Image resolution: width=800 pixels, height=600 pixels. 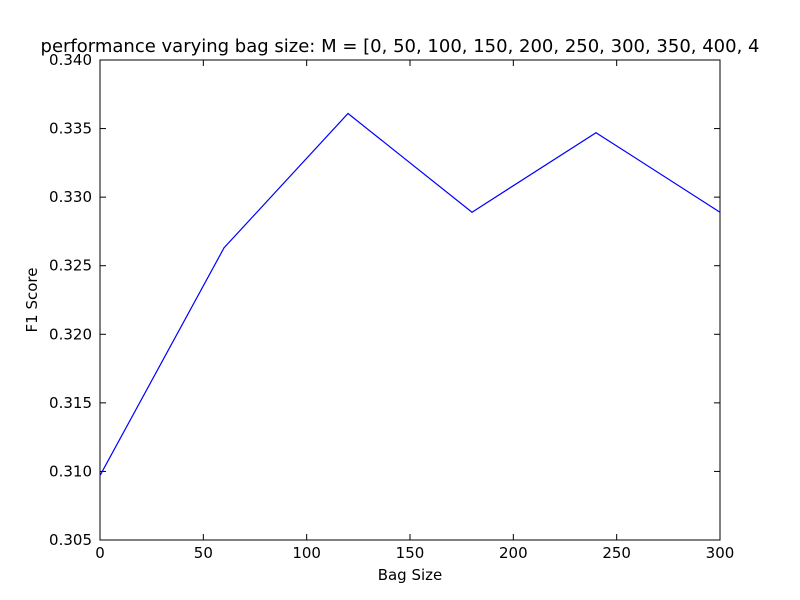 I want to click on x-tick-label: 50, so click(x=203, y=553).